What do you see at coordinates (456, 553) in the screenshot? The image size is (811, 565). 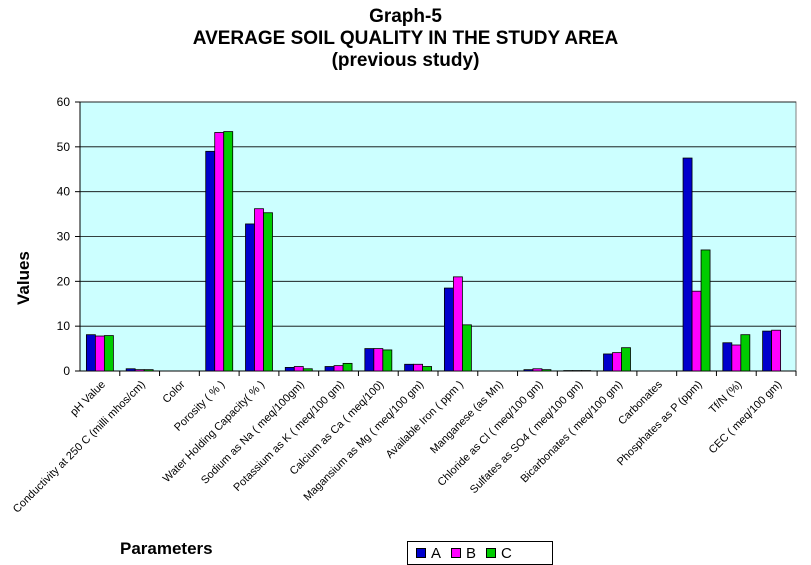 I see `legend-swatch-b` at bounding box center [456, 553].